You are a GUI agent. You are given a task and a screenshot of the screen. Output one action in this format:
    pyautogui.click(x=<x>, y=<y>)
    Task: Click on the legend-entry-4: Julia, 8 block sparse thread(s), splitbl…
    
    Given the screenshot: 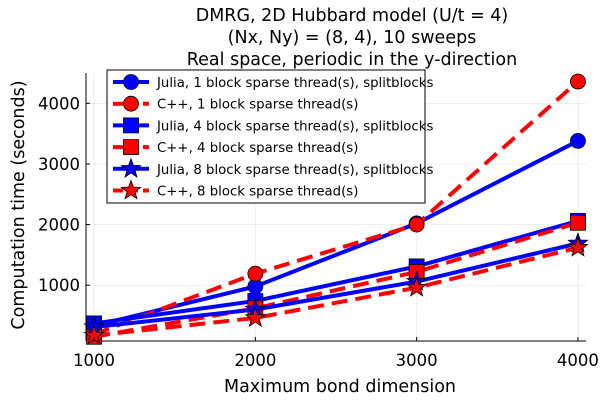 What is the action you would take?
    pyautogui.click(x=273, y=167)
    